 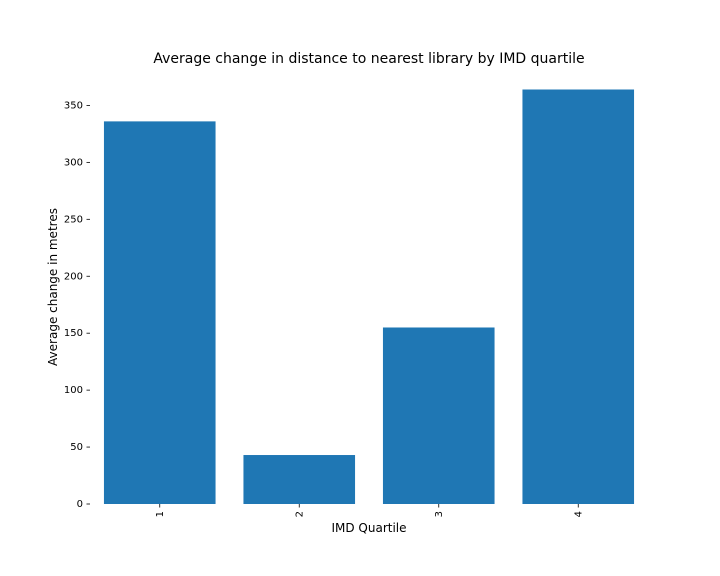 What do you see at coordinates (73, 162) in the screenshot?
I see `y-tick-label: 300` at bounding box center [73, 162].